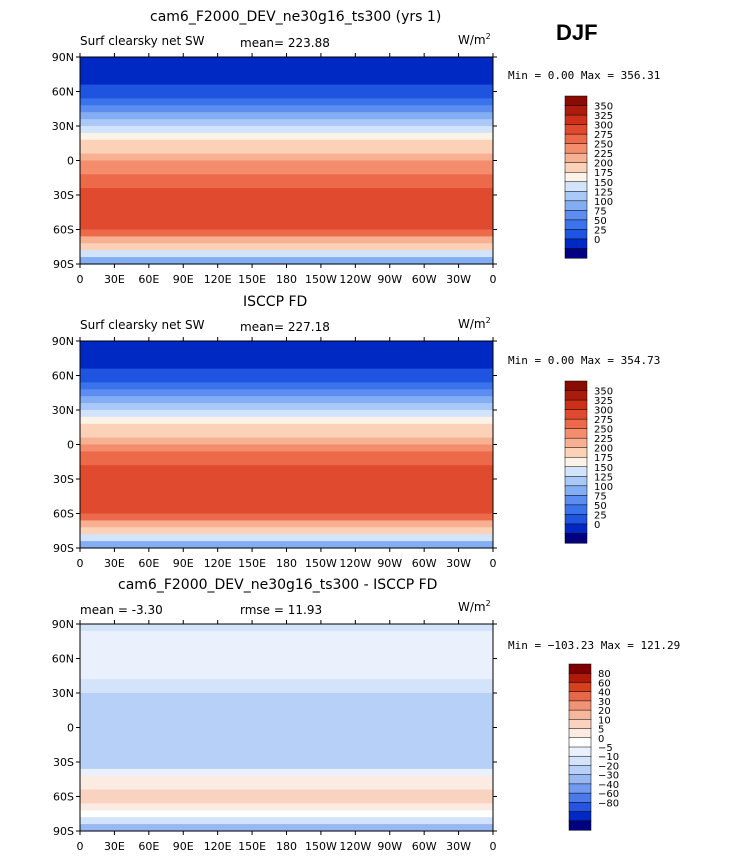  I want to click on colorbar-label: −40, so click(608, 785).